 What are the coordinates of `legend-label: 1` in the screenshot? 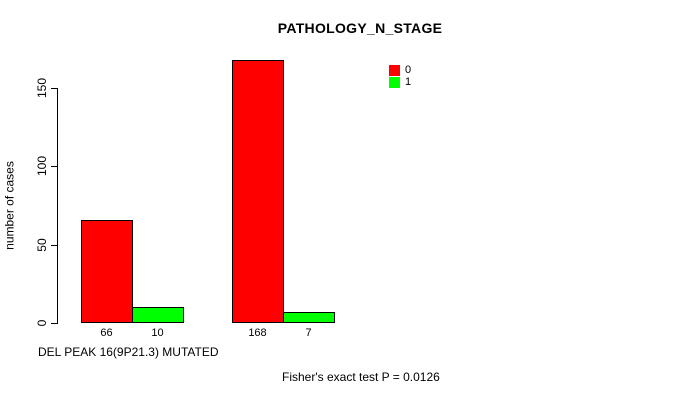 It's located at (408, 82).